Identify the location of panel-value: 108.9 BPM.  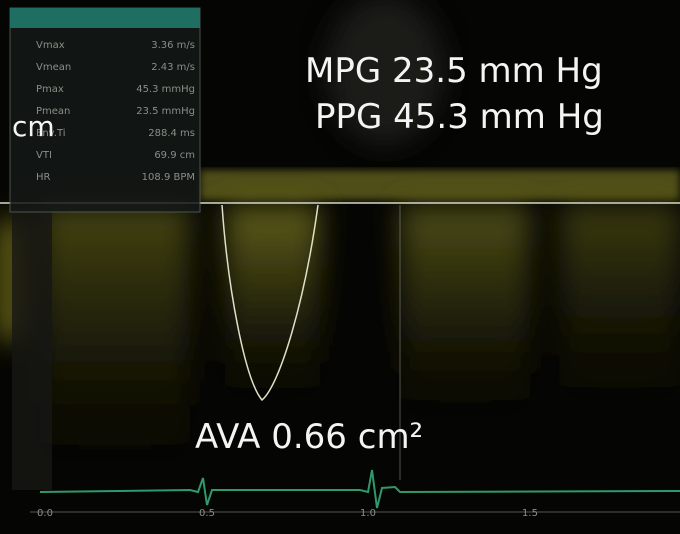
(168, 177).